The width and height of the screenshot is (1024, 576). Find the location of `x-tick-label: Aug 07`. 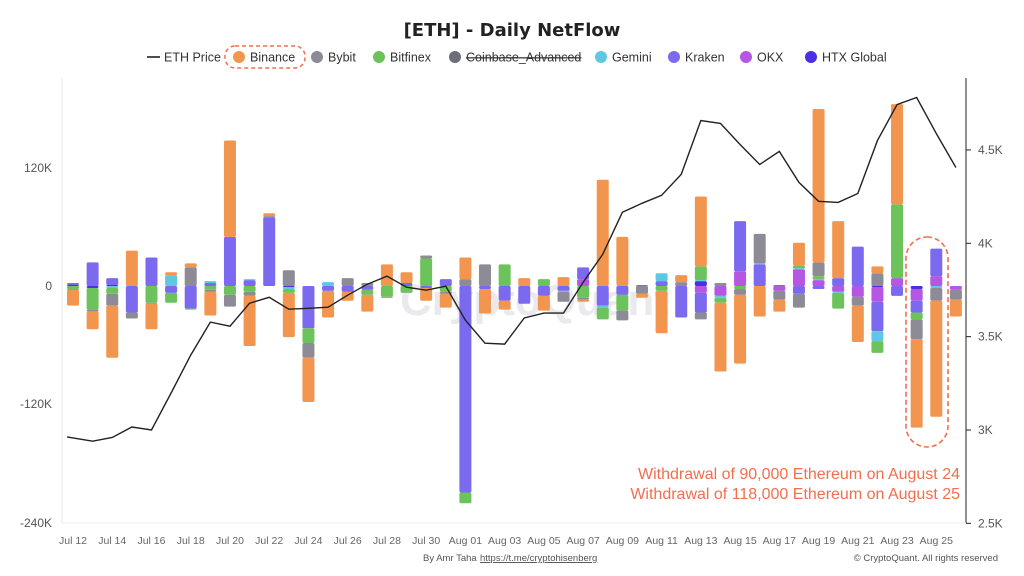

x-tick-label: Aug 07 is located at coordinates (582, 541).